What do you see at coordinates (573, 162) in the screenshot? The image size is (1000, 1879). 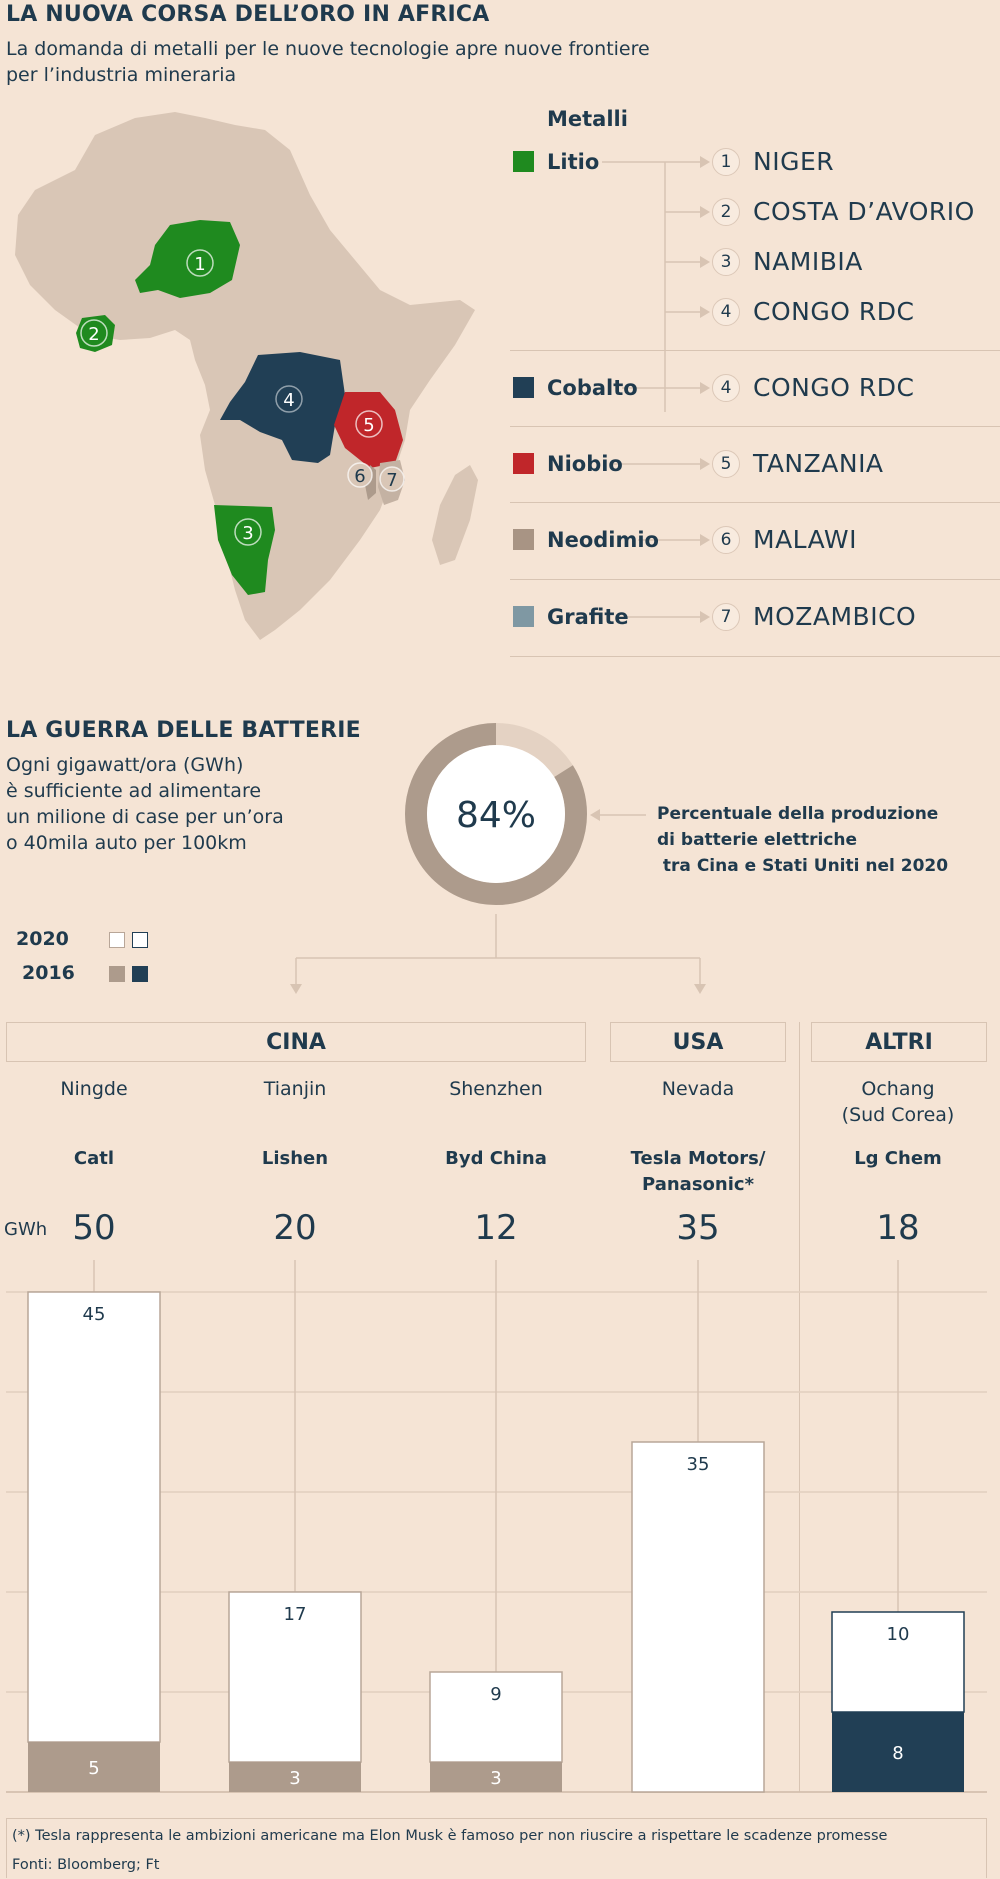 I see `metal-label-litio: Litio` at bounding box center [573, 162].